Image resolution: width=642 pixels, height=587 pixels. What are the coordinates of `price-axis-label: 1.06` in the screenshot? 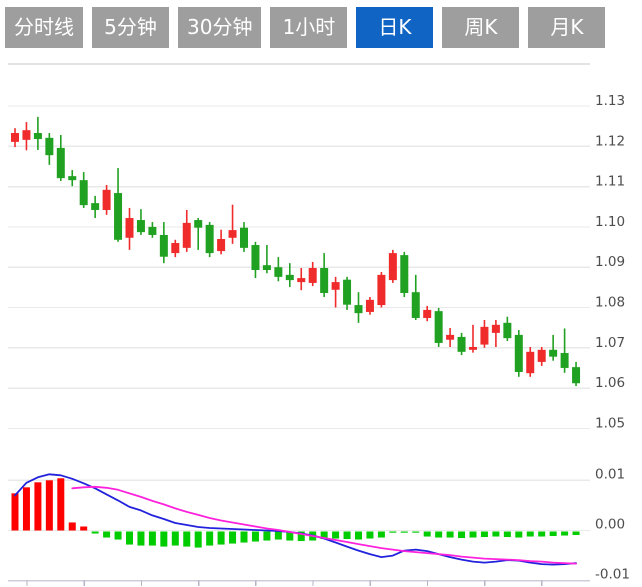 It's located at (610, 383).